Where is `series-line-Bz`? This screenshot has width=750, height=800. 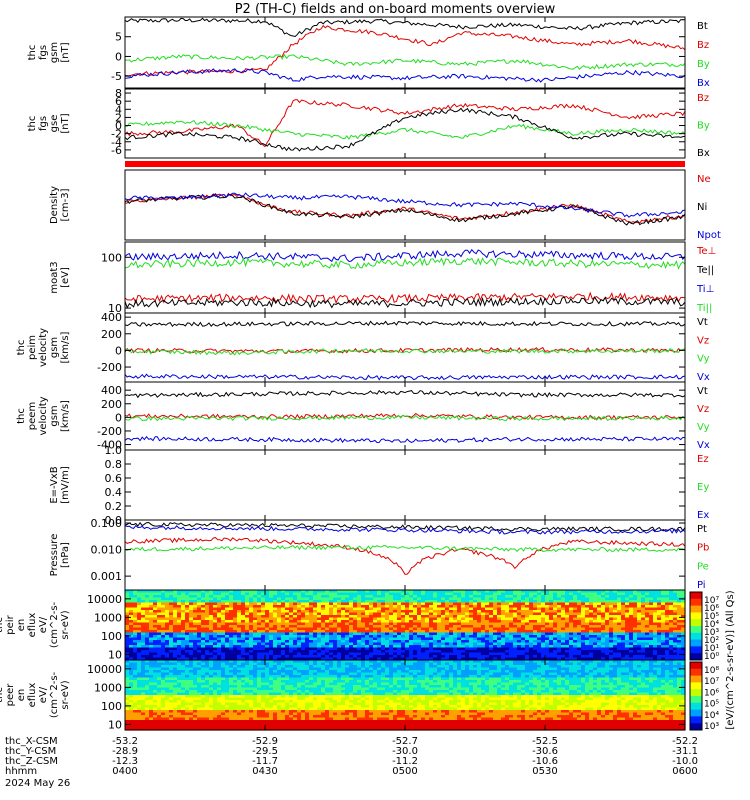
series-line-Bz is located at coordinates (405, 123).